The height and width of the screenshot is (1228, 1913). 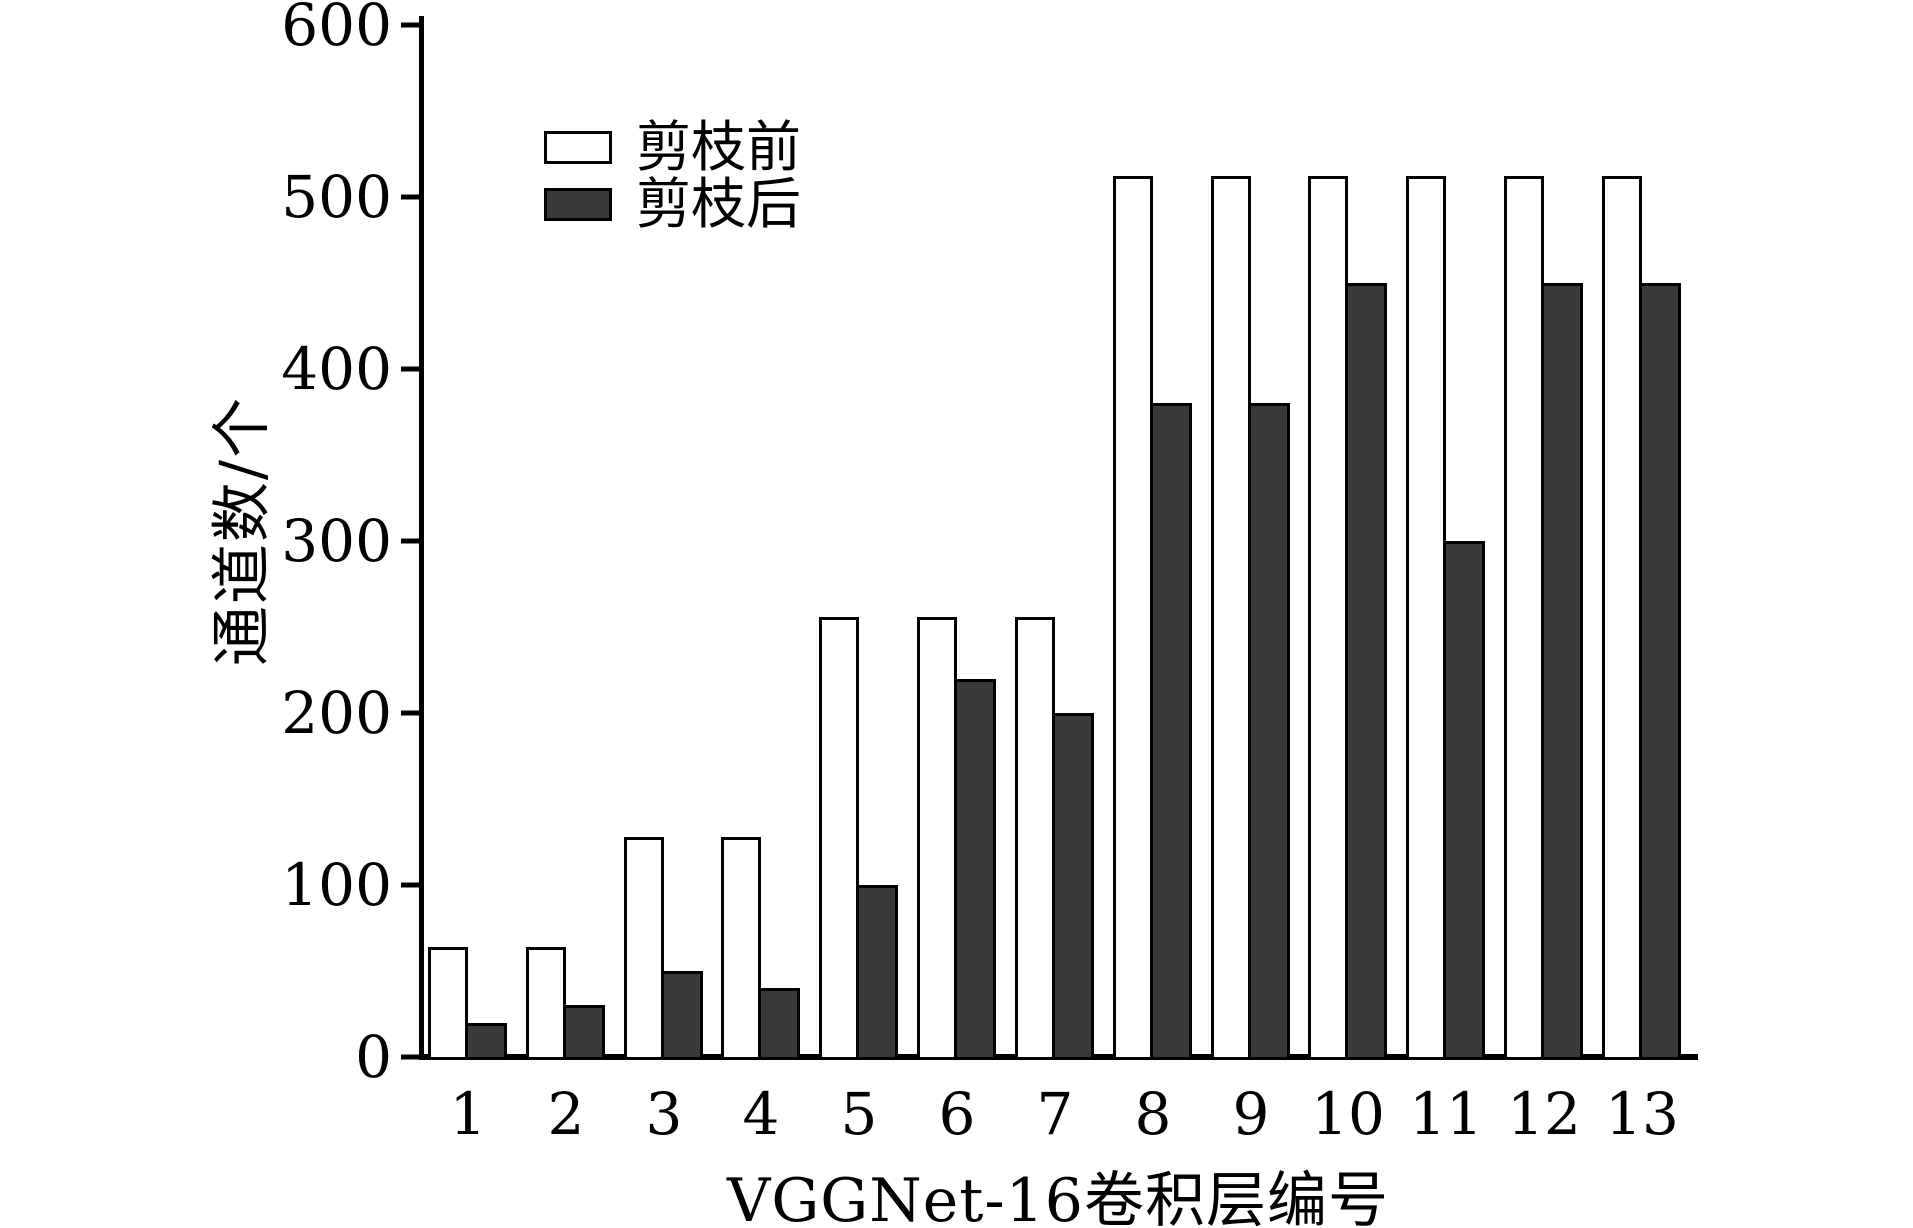 What do you see at coordinates (1446, 1114) in the screenshot?
I see `x-tick-label-11: 11` at bounding box center [1446, 1114].